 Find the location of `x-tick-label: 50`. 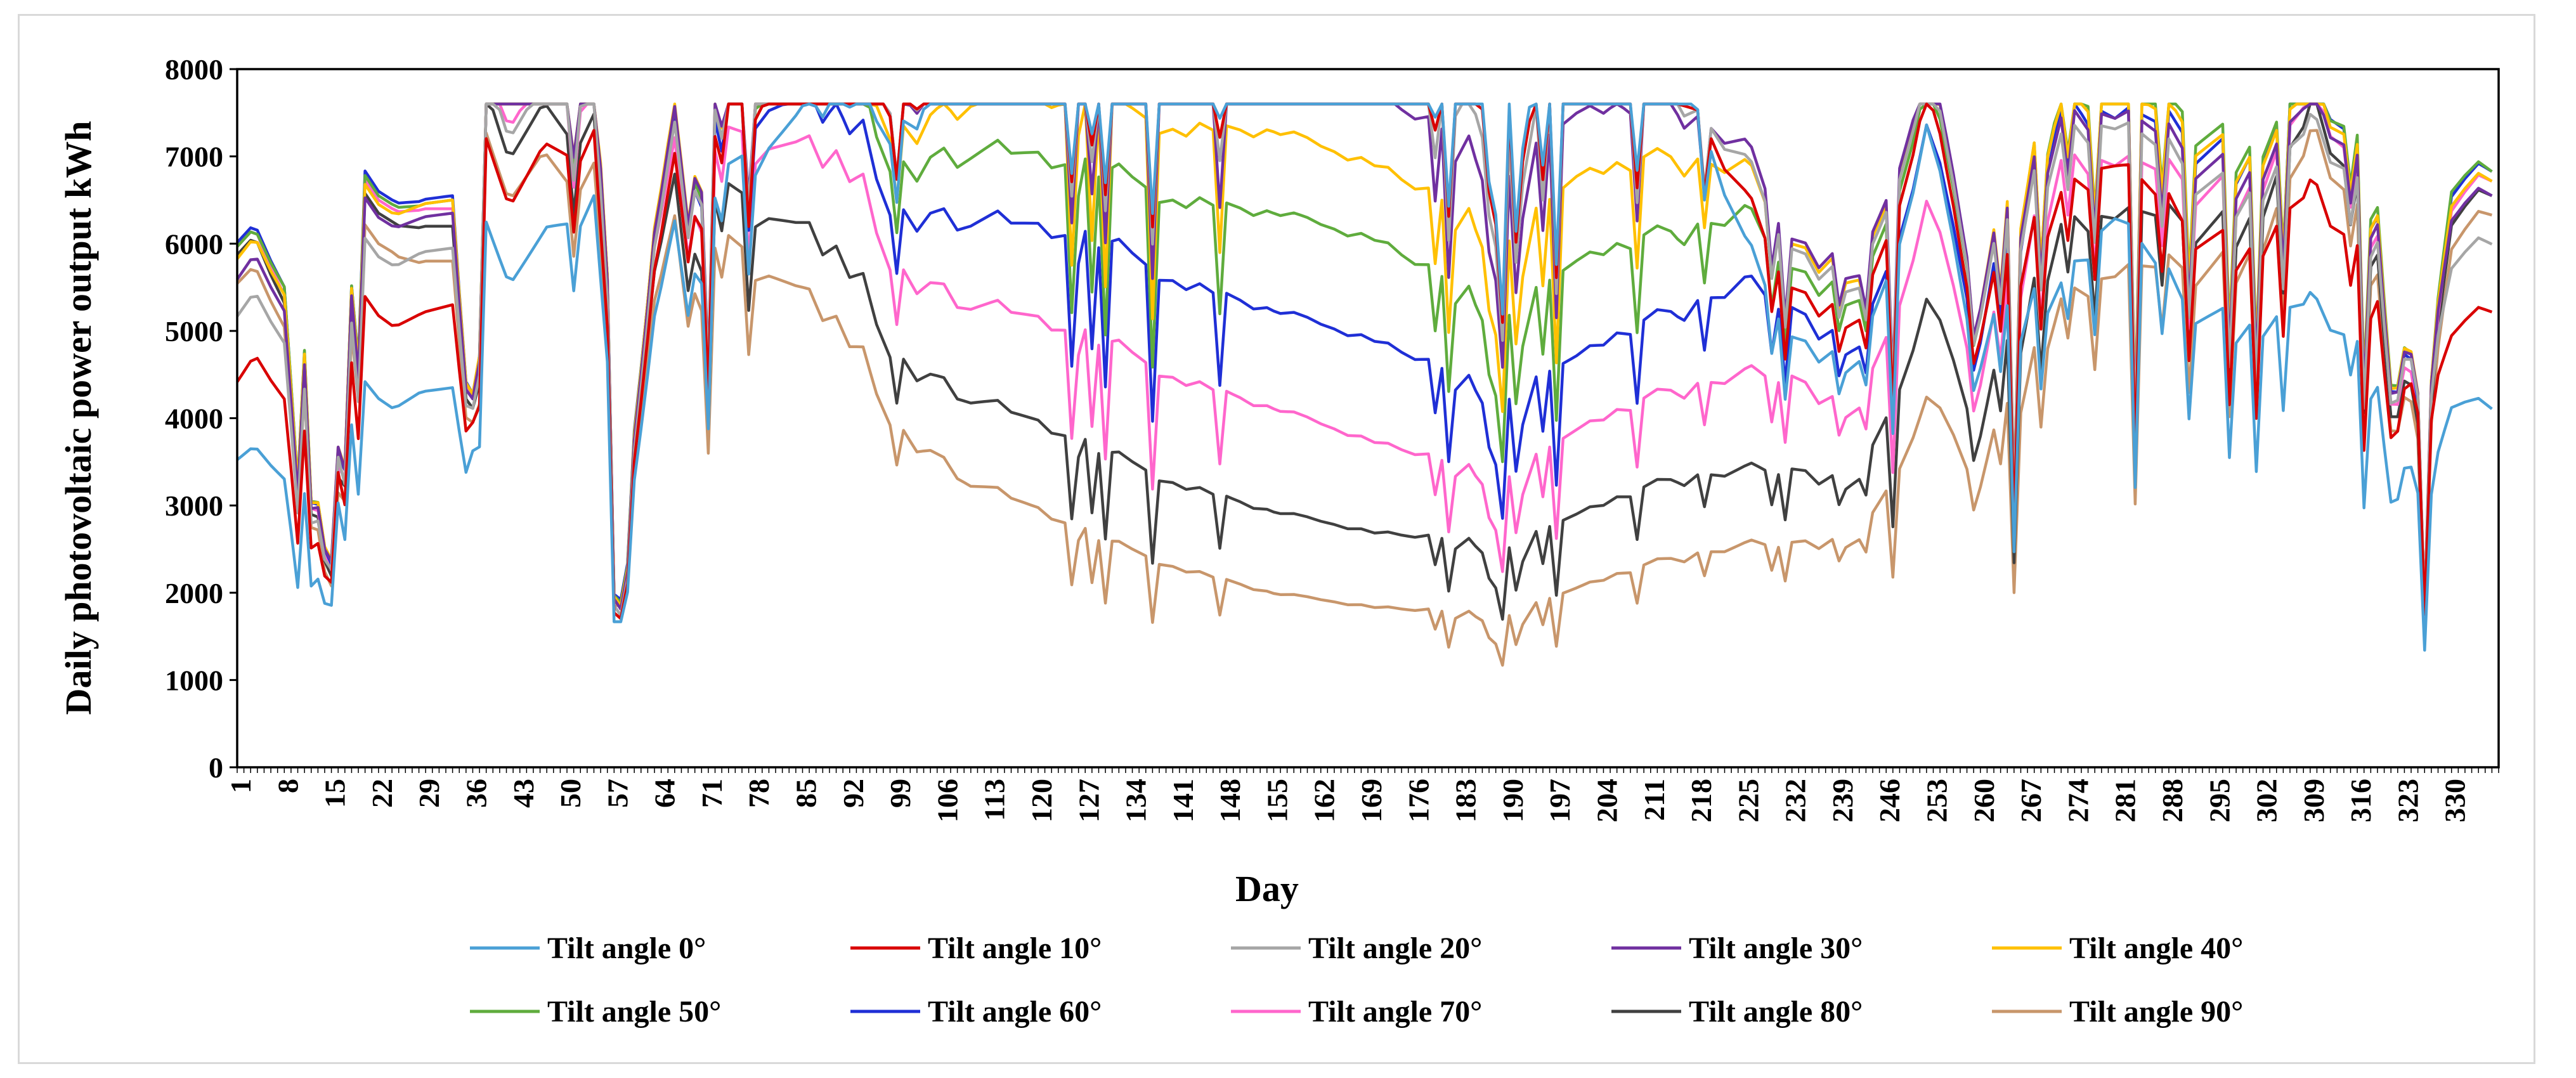

x-tick-label: 50 is located at coordinates (570, 794).